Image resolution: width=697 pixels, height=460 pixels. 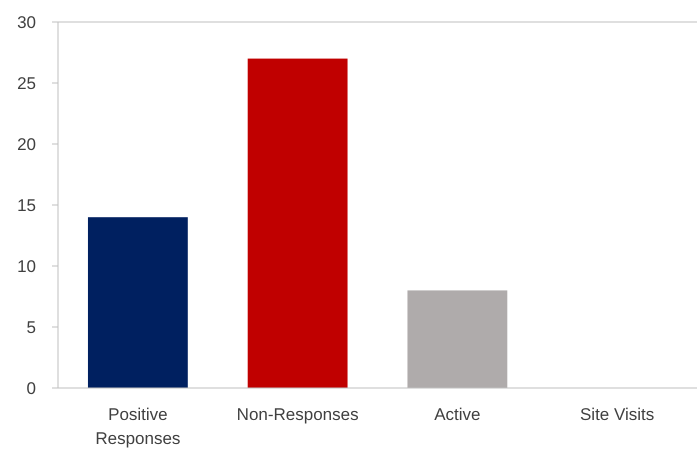 I want to click on y-tick-label: 5, so click(x=31, y=327).